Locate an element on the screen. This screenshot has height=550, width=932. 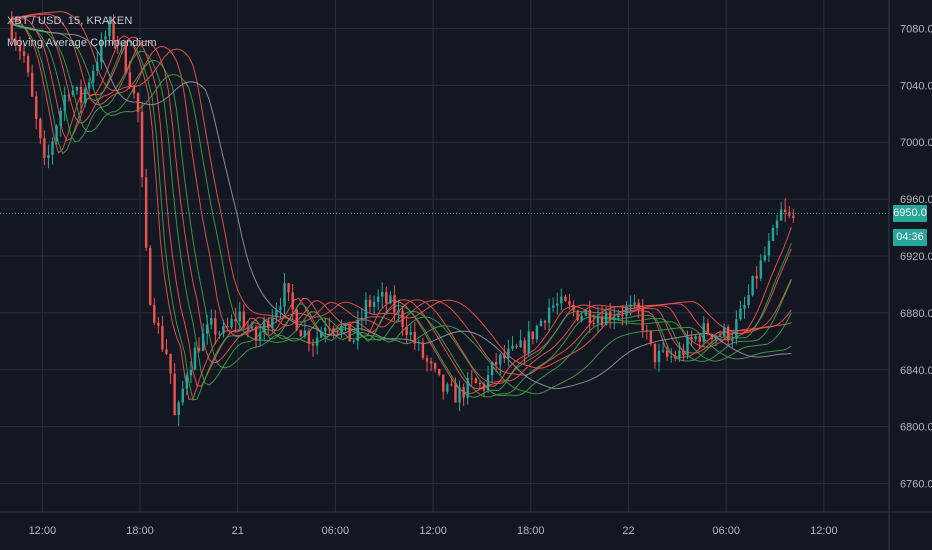
price-tick-label: 6760.0 is located at coordinates (916, 485).